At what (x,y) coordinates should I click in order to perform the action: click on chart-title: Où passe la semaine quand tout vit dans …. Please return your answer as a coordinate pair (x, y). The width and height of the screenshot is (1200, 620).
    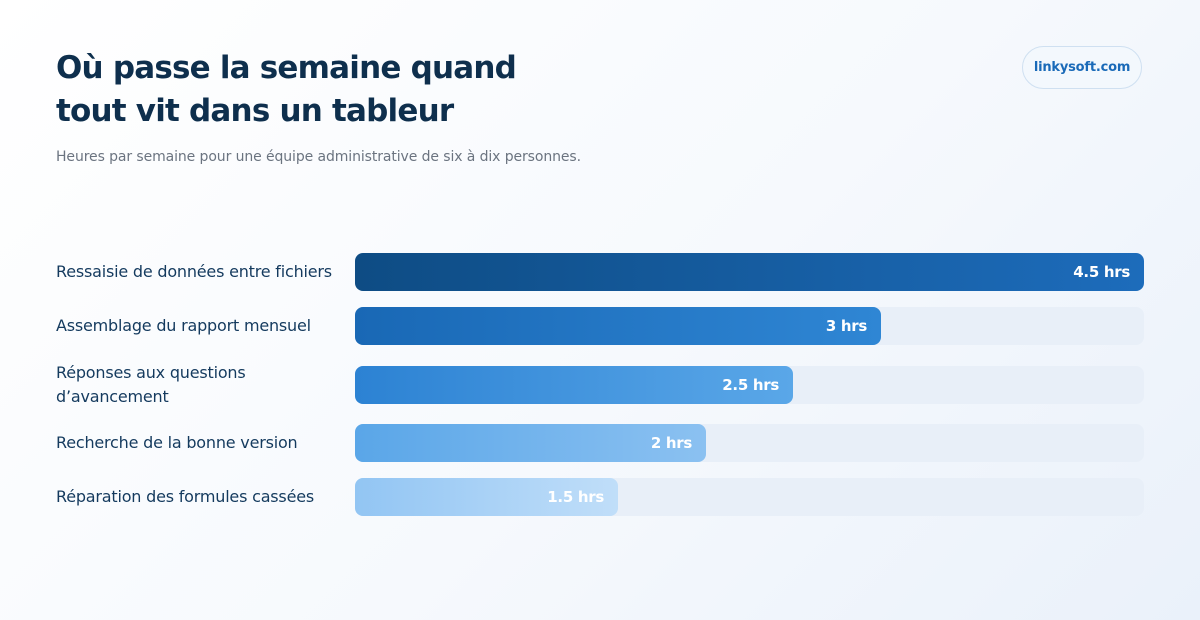
    Looking at the image, I should click on (336, 90).